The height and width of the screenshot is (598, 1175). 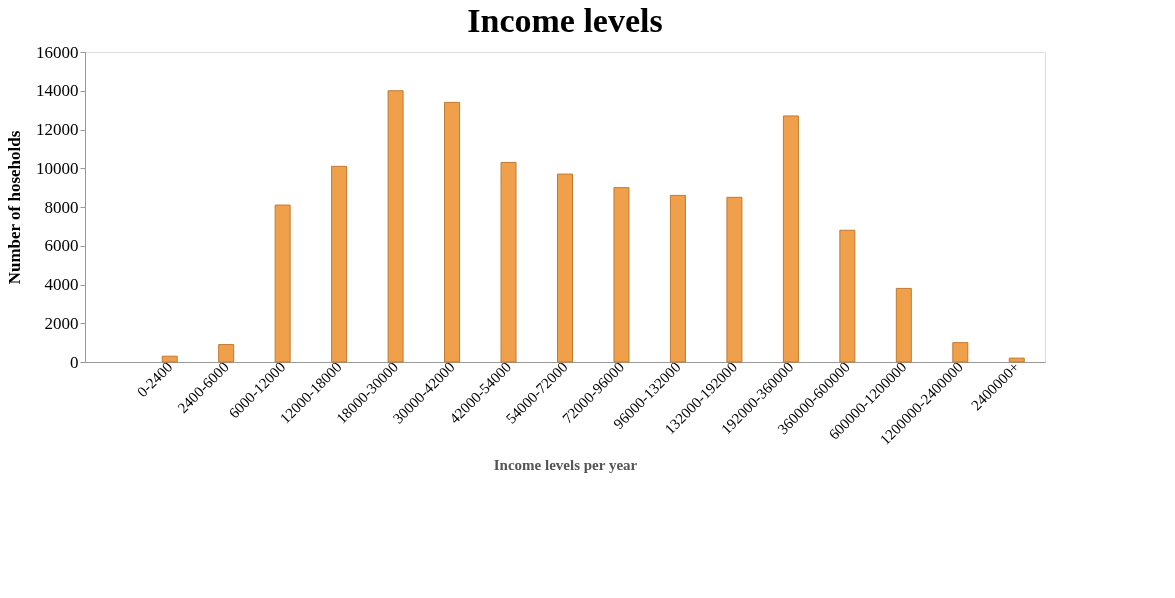 What do you see at coordinates (57, 91) in the screenshot?
I see `y-tick-label: 14000` at bounding box center [57, 91].